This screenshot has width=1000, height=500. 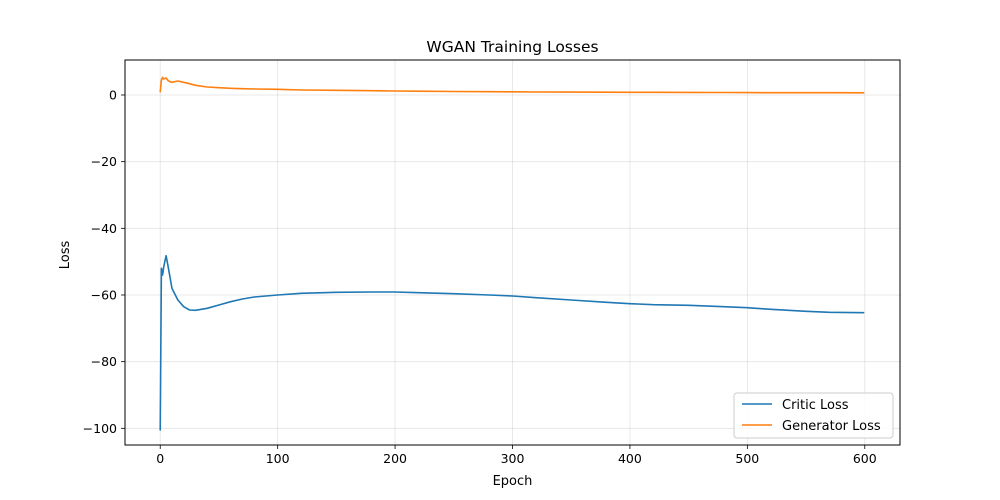 I want to click on generator-loss-line, so click(x=512, y=85).